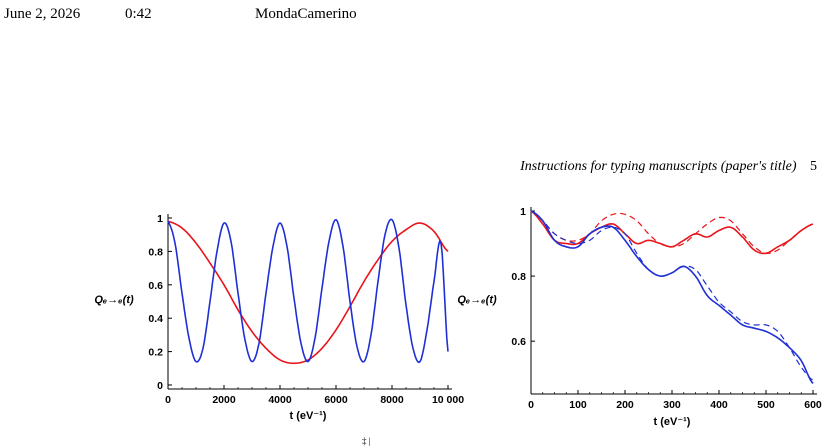 This screenshot has height=448, width=829. What do you see at coordinates (518, 342) in the screenshot?
I see `chart2-y-tick-label: 0.6` at bounding box center [518, 342].